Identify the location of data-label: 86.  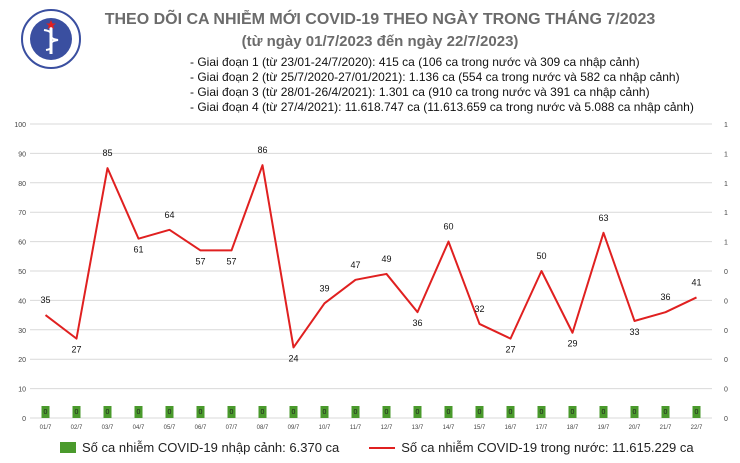
(262, 150).